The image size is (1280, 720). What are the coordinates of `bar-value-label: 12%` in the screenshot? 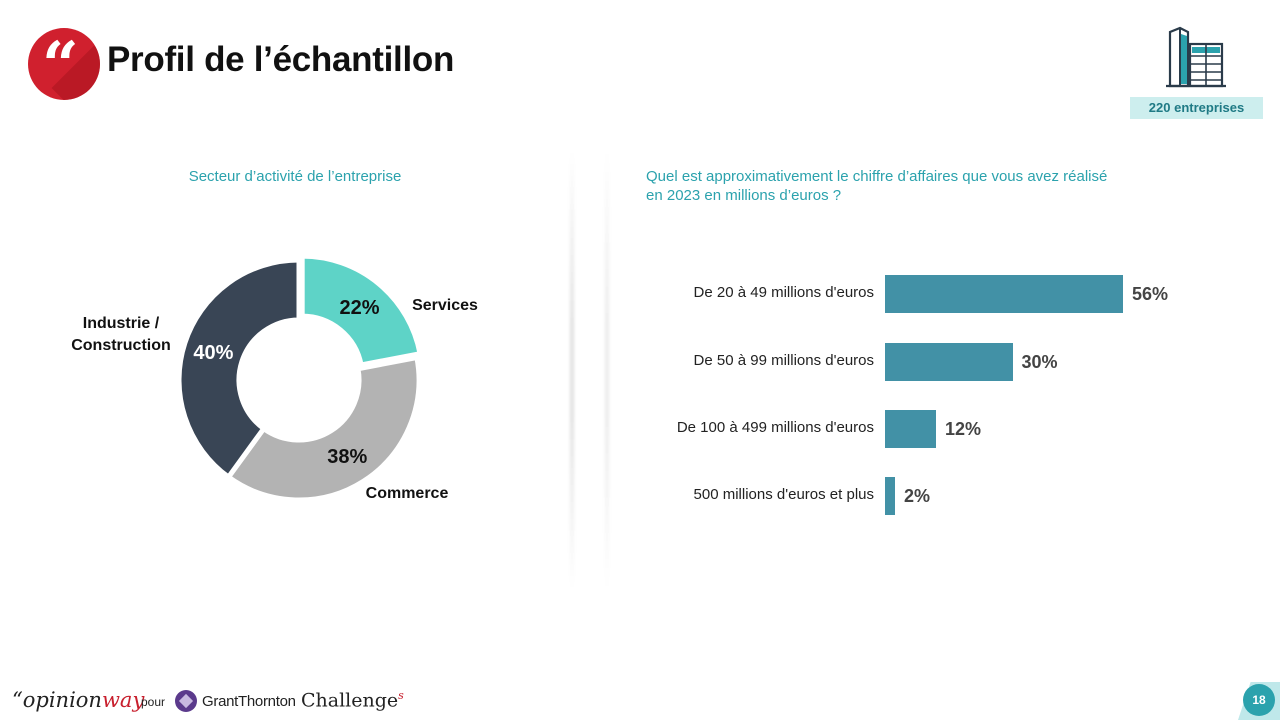 It's located at (963, 429).